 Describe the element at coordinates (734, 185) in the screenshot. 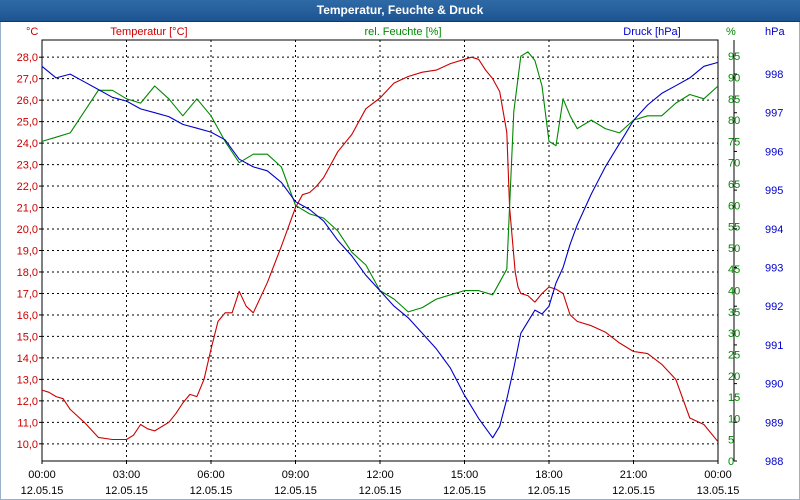

I see `humidity-tick-label: 65` at that location.